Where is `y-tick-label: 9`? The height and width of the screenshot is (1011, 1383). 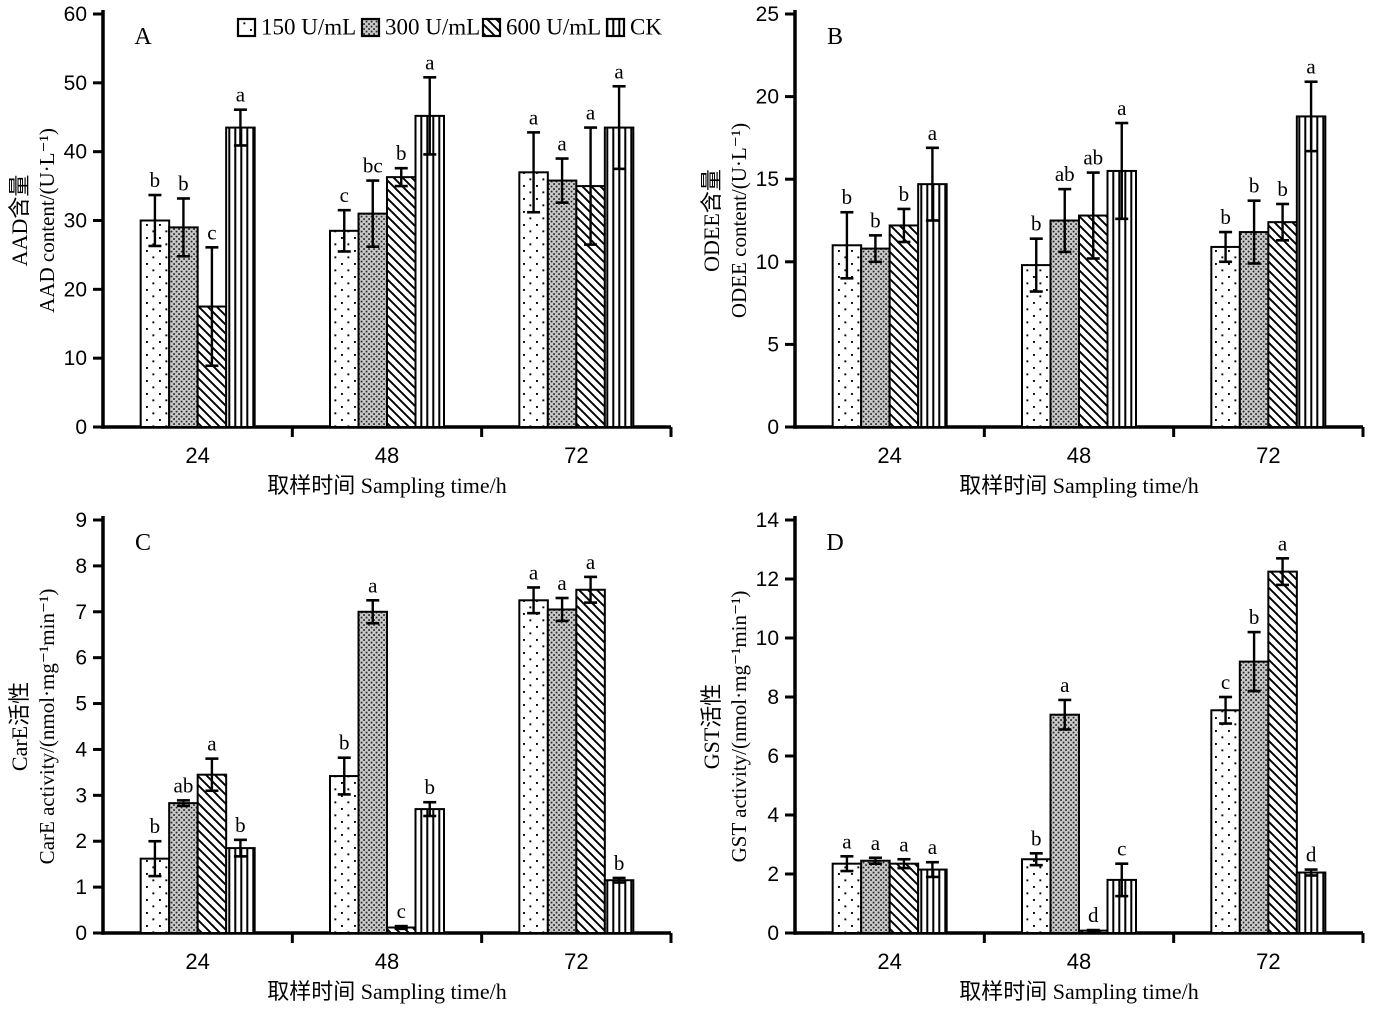 y-tick-label: 9 is located at coordinates (81, 520).